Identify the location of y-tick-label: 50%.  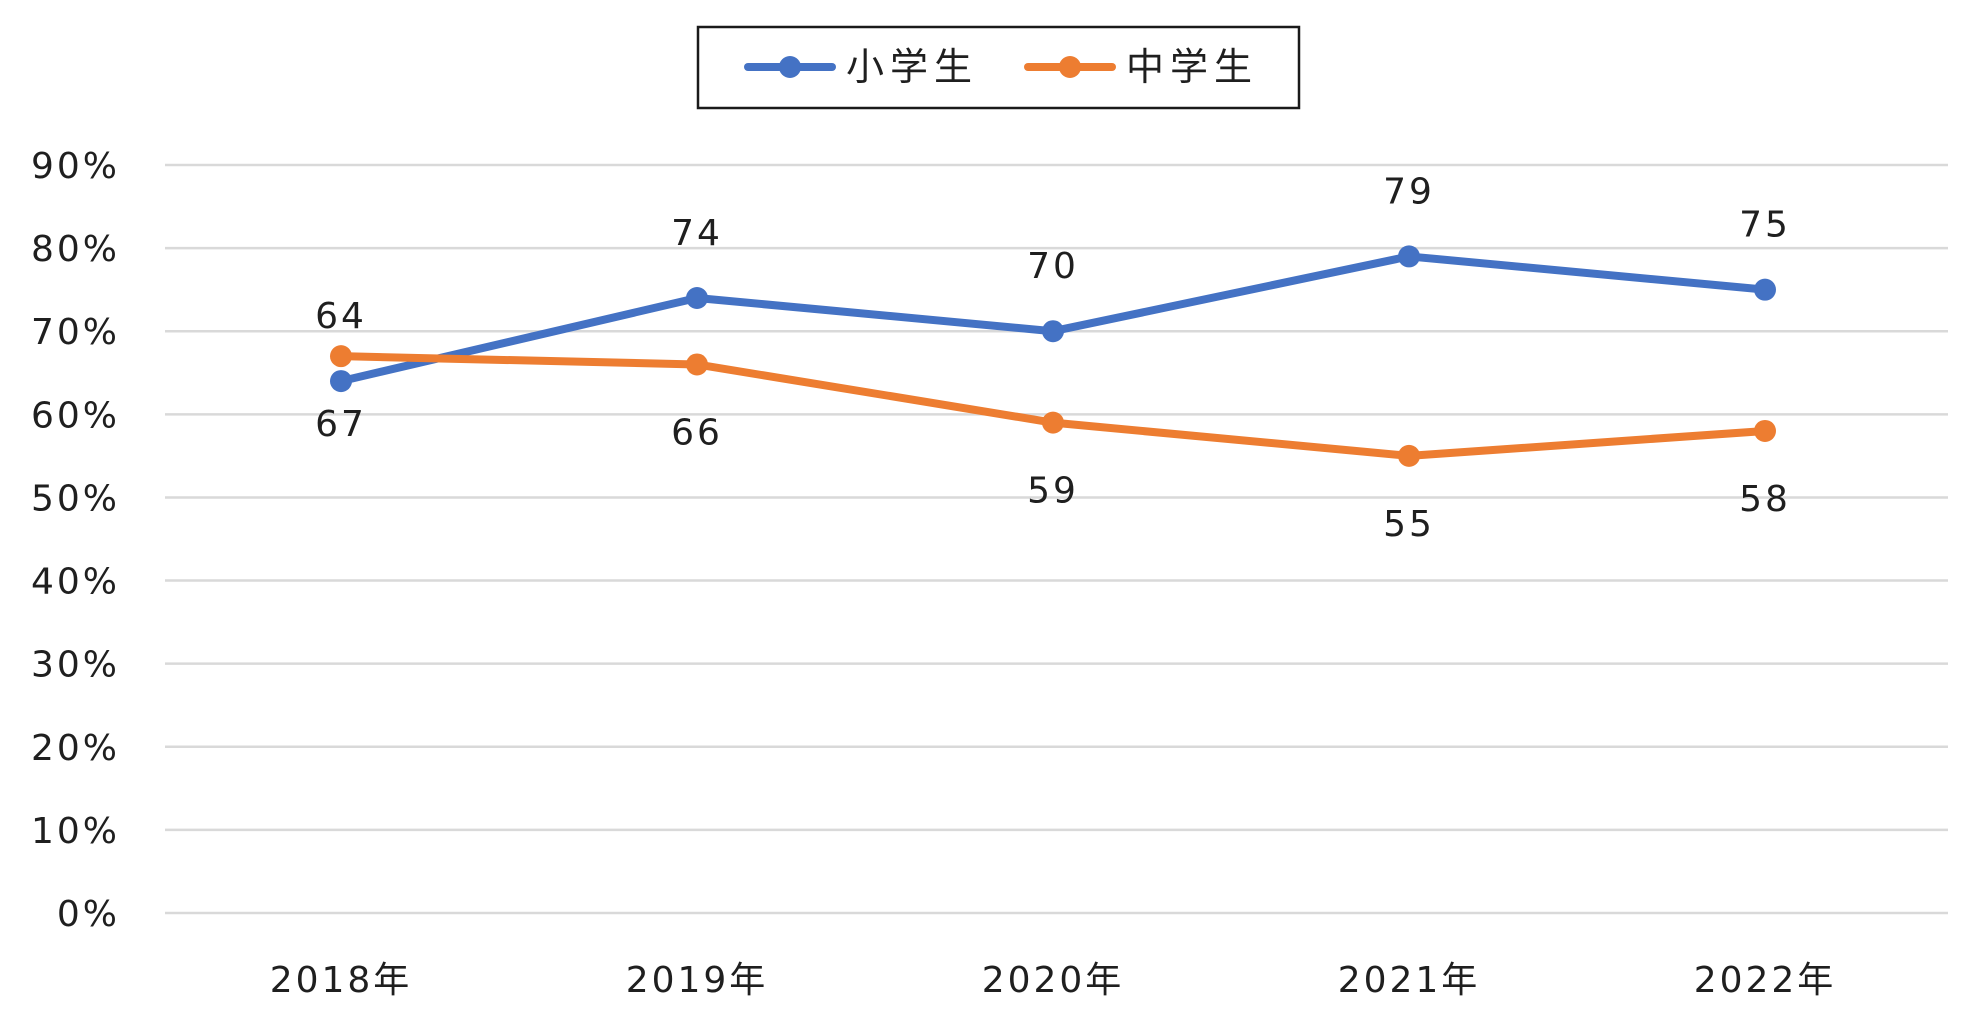
(75, 498).